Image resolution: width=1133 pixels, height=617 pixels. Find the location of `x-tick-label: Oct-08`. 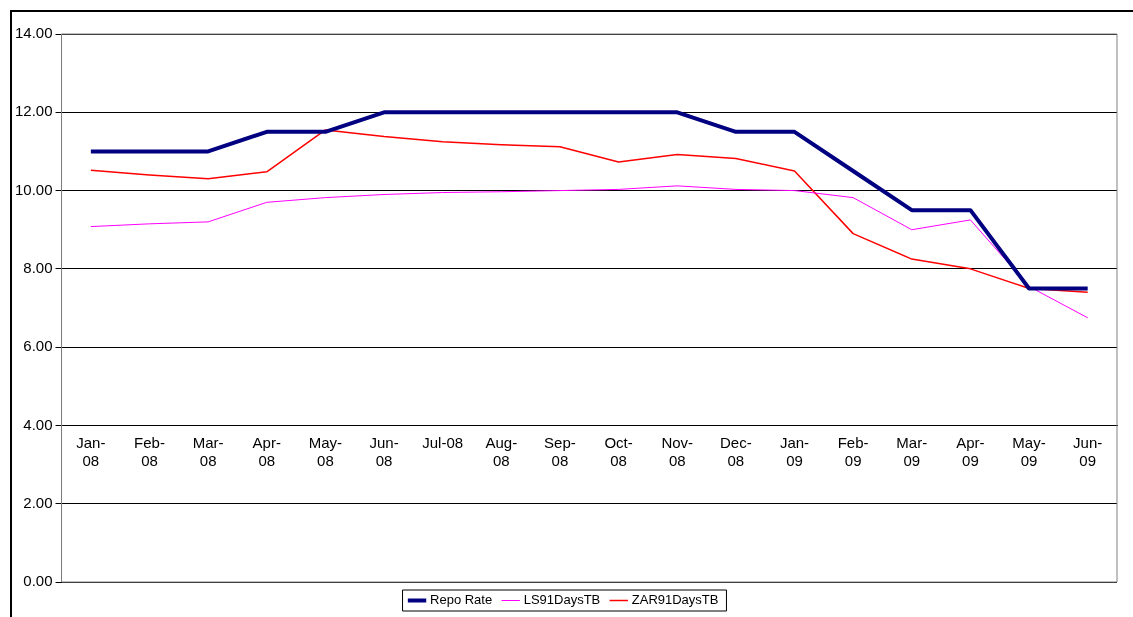

x-tick-label: Oct-08 is located at coordinates (618, 451).